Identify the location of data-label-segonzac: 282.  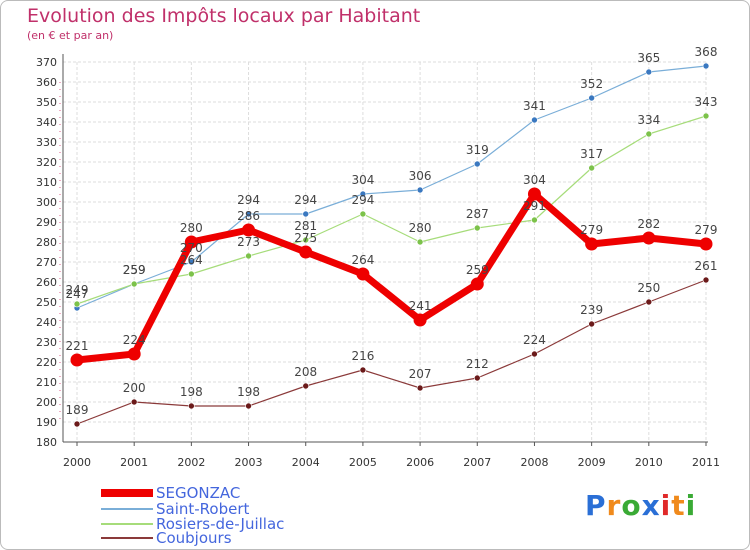
(648, 224).